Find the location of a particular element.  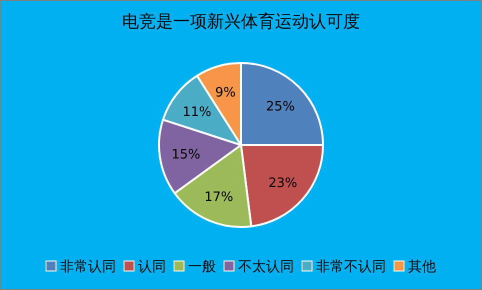

legend-label: 一般 is located at coordinates (202, 267).